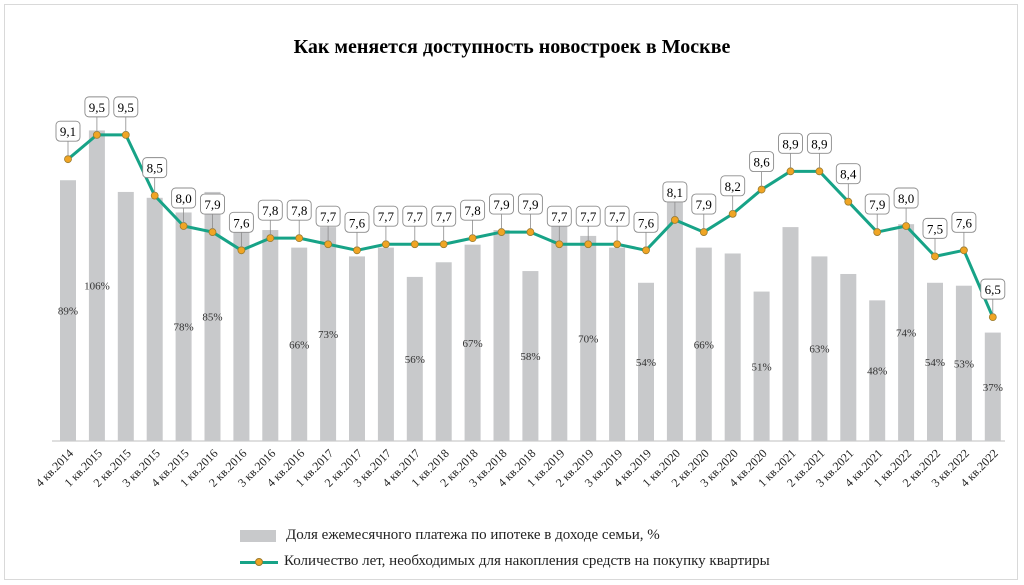  I want to click on line-value-label: 8,6, so click(761, 162).